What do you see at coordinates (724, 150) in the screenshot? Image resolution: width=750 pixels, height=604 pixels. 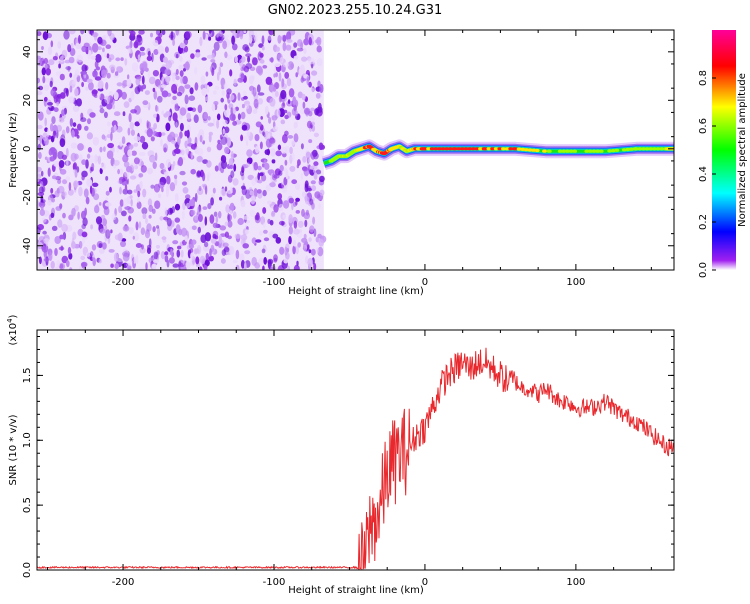 I see `colorbar-gradient` at bounding box center [724, 150].